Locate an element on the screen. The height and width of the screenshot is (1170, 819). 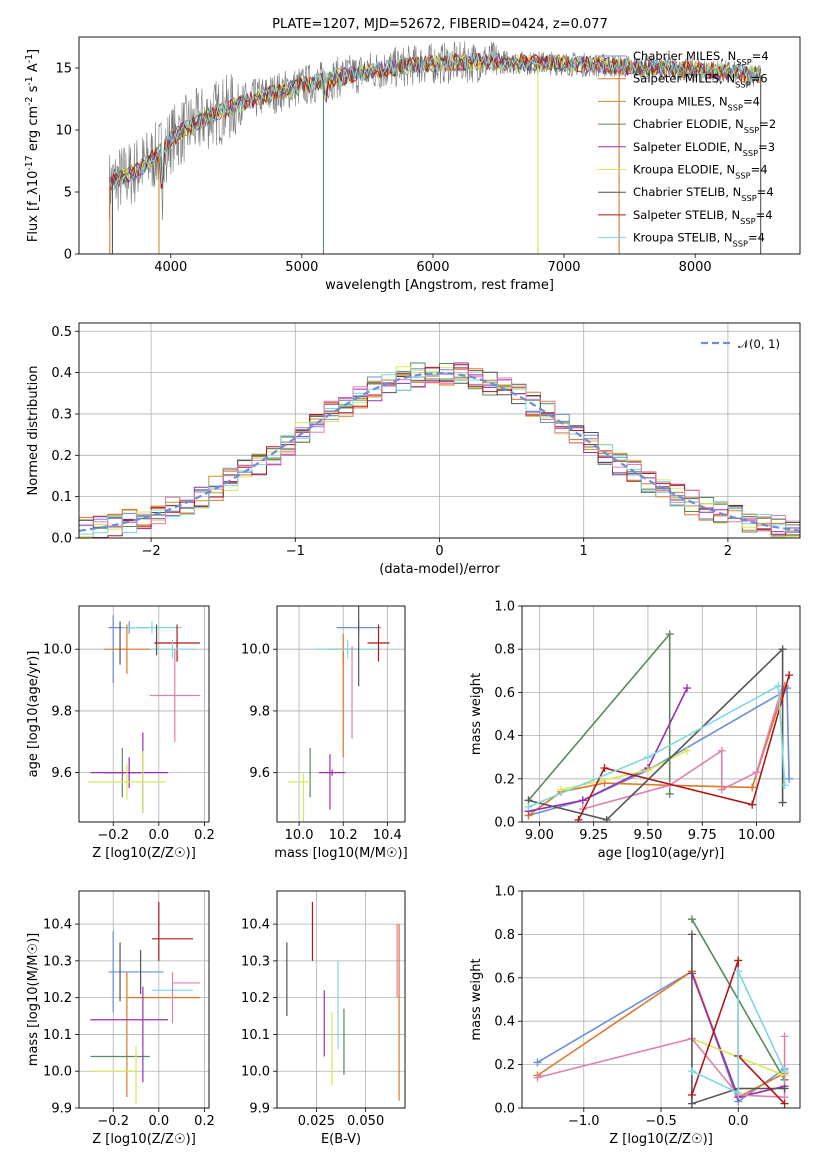
x-tick-label: 10.0 is located at coordinates (299, 835).